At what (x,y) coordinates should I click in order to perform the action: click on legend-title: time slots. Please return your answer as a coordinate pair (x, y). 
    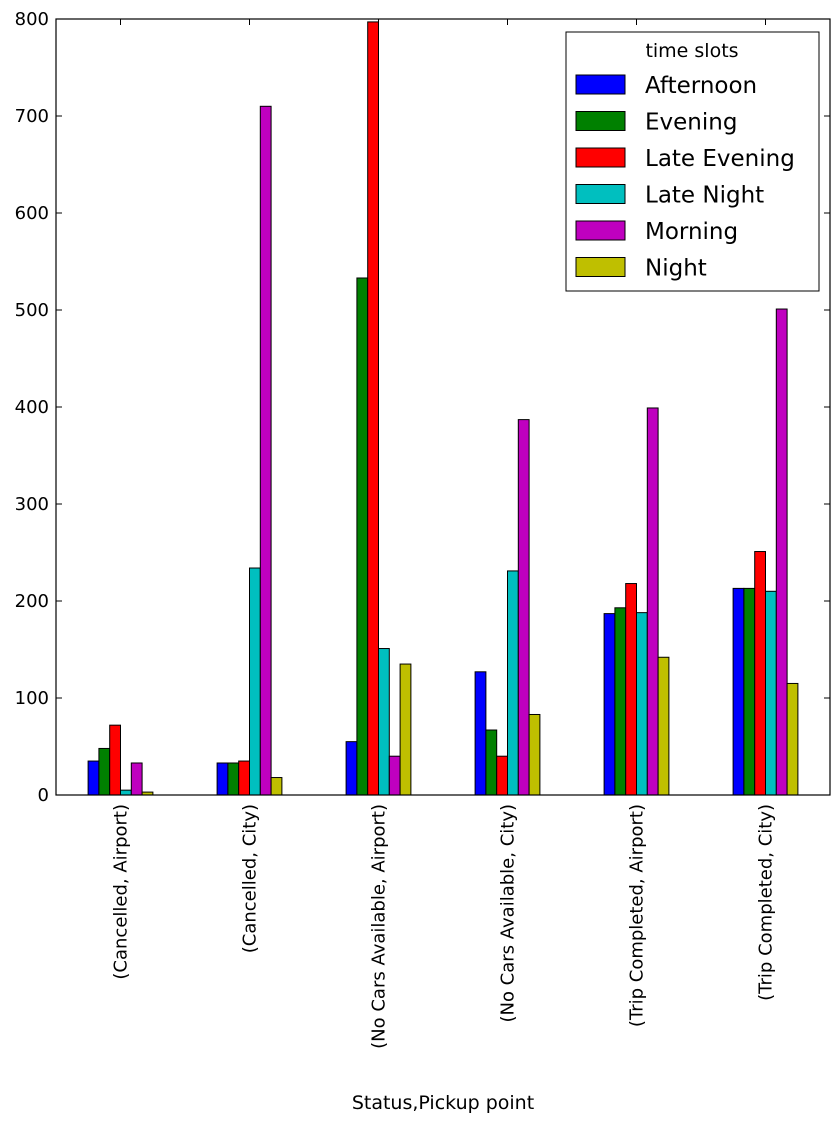
    Looking at the image, I should click on (691, 51).